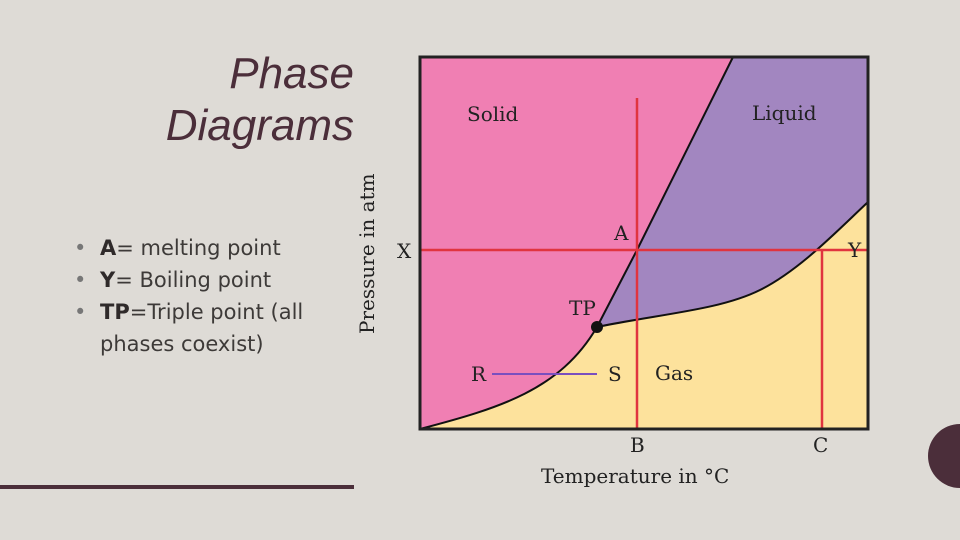  I want to click on label-point-y: Y, so click(854, 250).